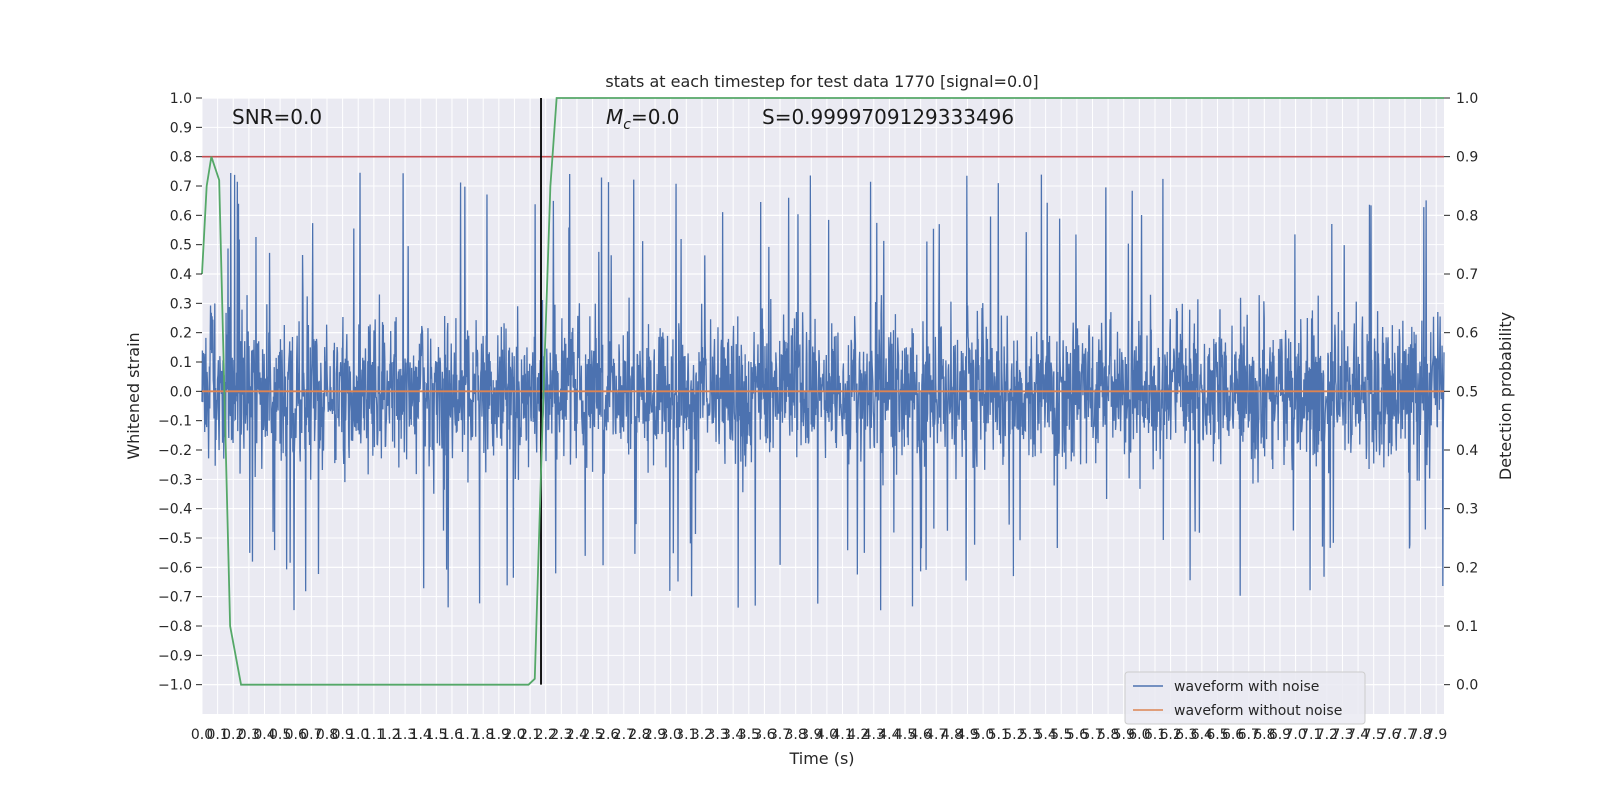 The height and width of the screenshot is (800, 1600). I want to click on x-tick-label: 1.2, so click(389, 735).